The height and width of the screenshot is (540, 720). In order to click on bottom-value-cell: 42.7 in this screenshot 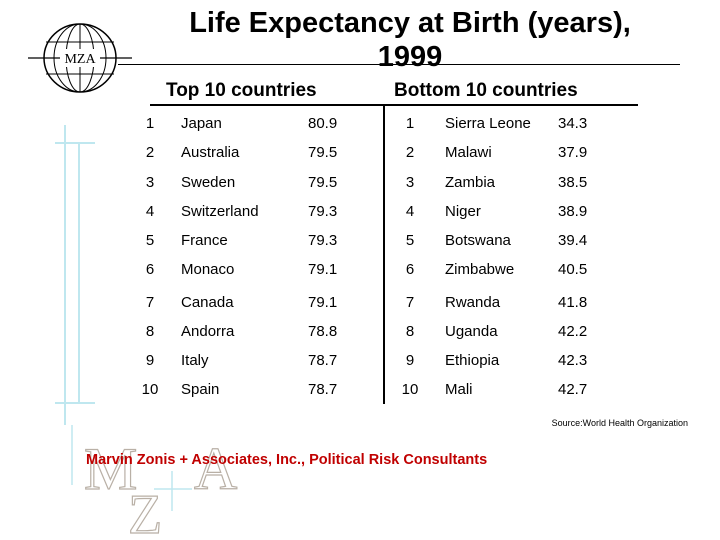, I will do `click(573, 389)`.